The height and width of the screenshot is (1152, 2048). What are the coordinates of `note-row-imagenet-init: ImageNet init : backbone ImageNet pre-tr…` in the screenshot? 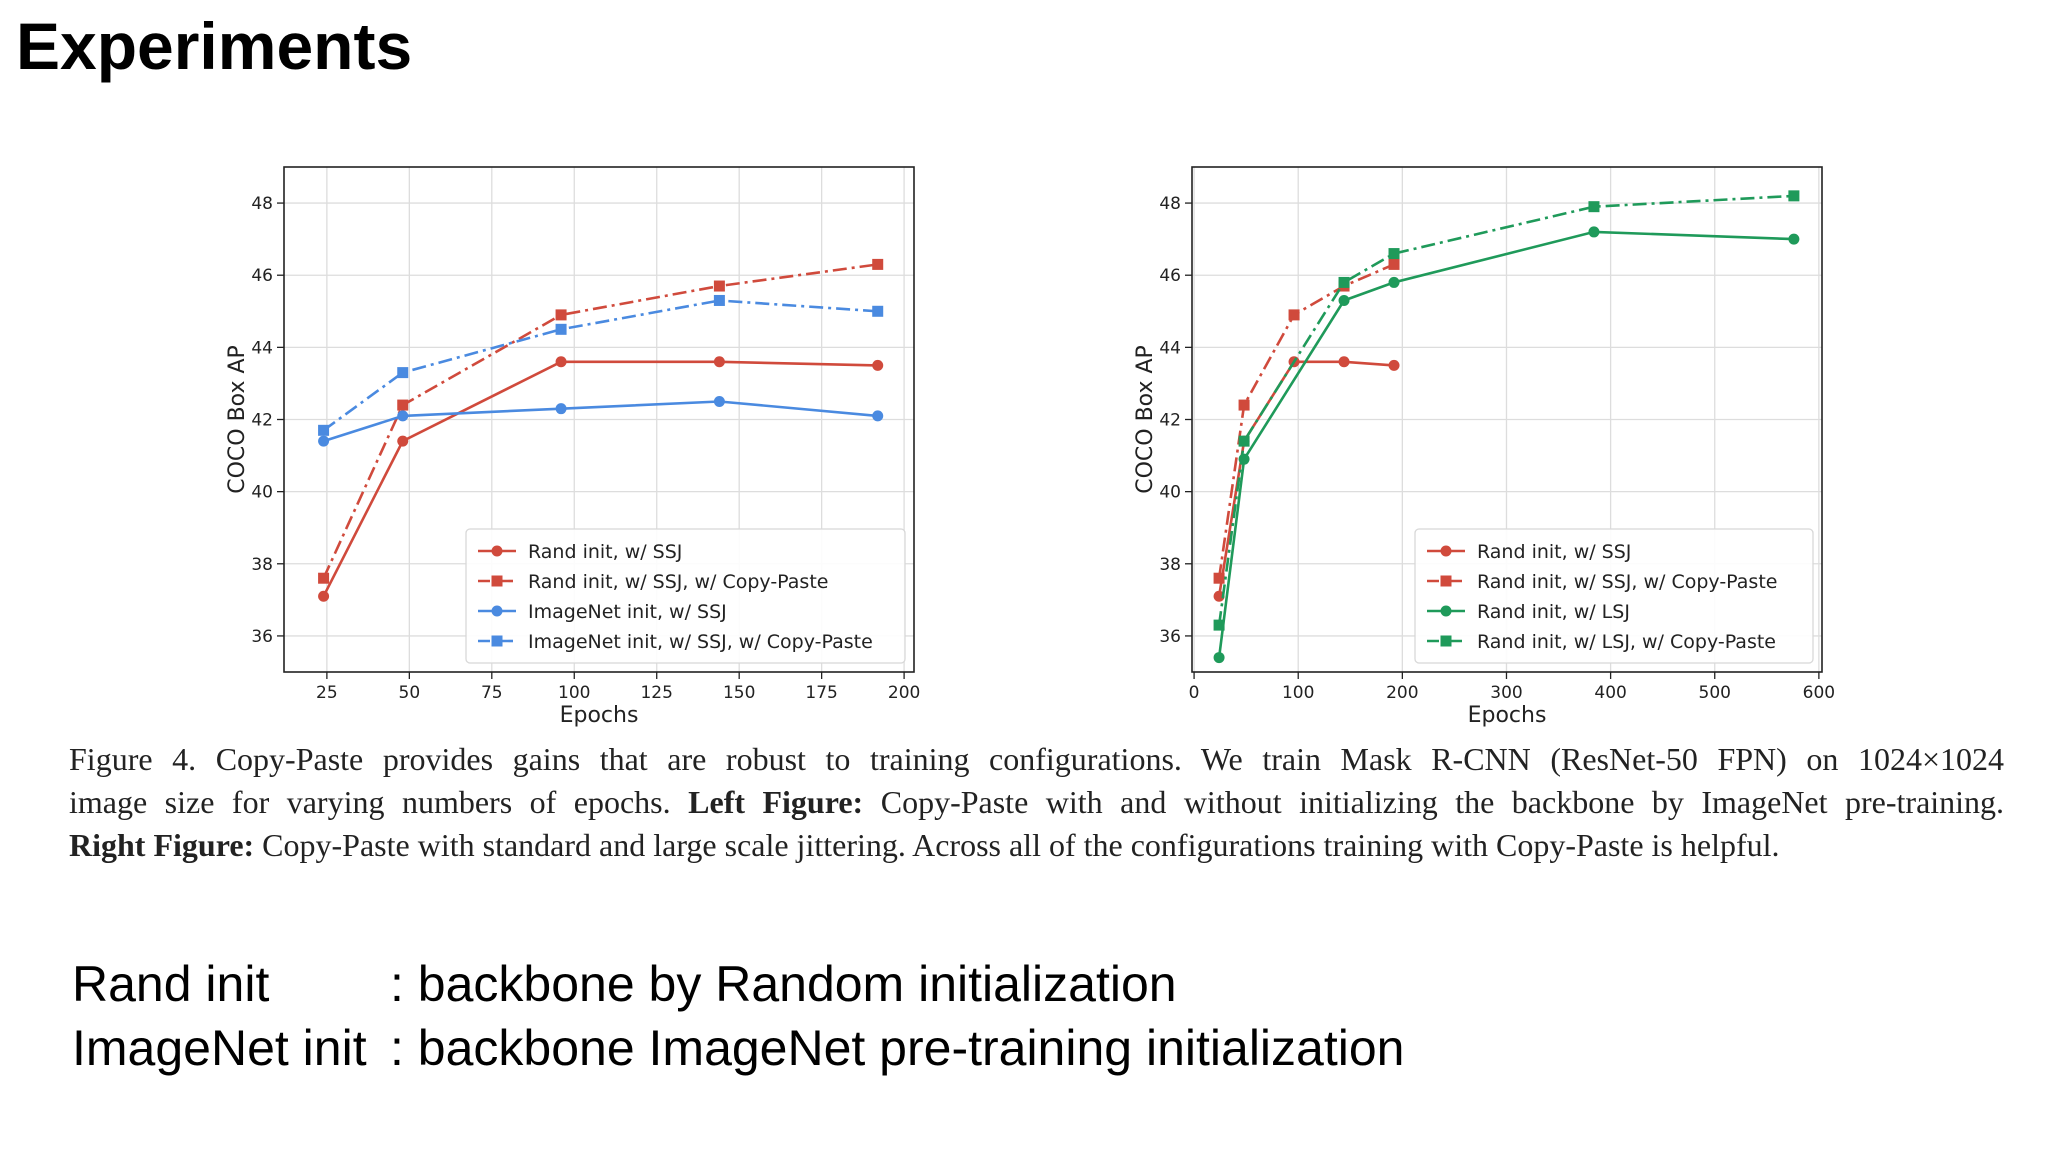 It's located at (738, 1048).